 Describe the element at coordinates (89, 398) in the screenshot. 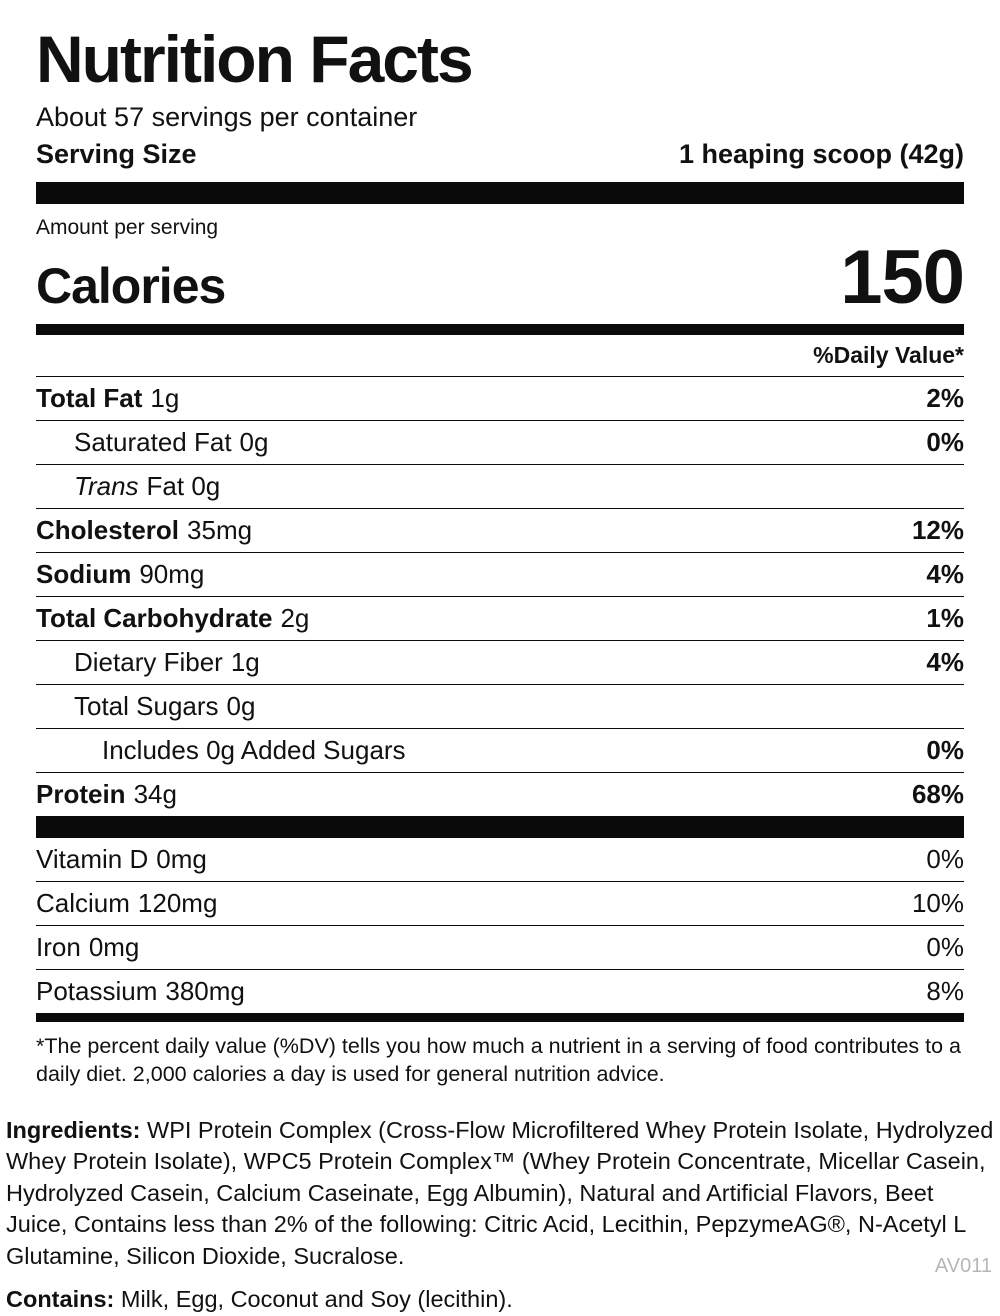

I see `nutrient-name: Total Fat` at that location.